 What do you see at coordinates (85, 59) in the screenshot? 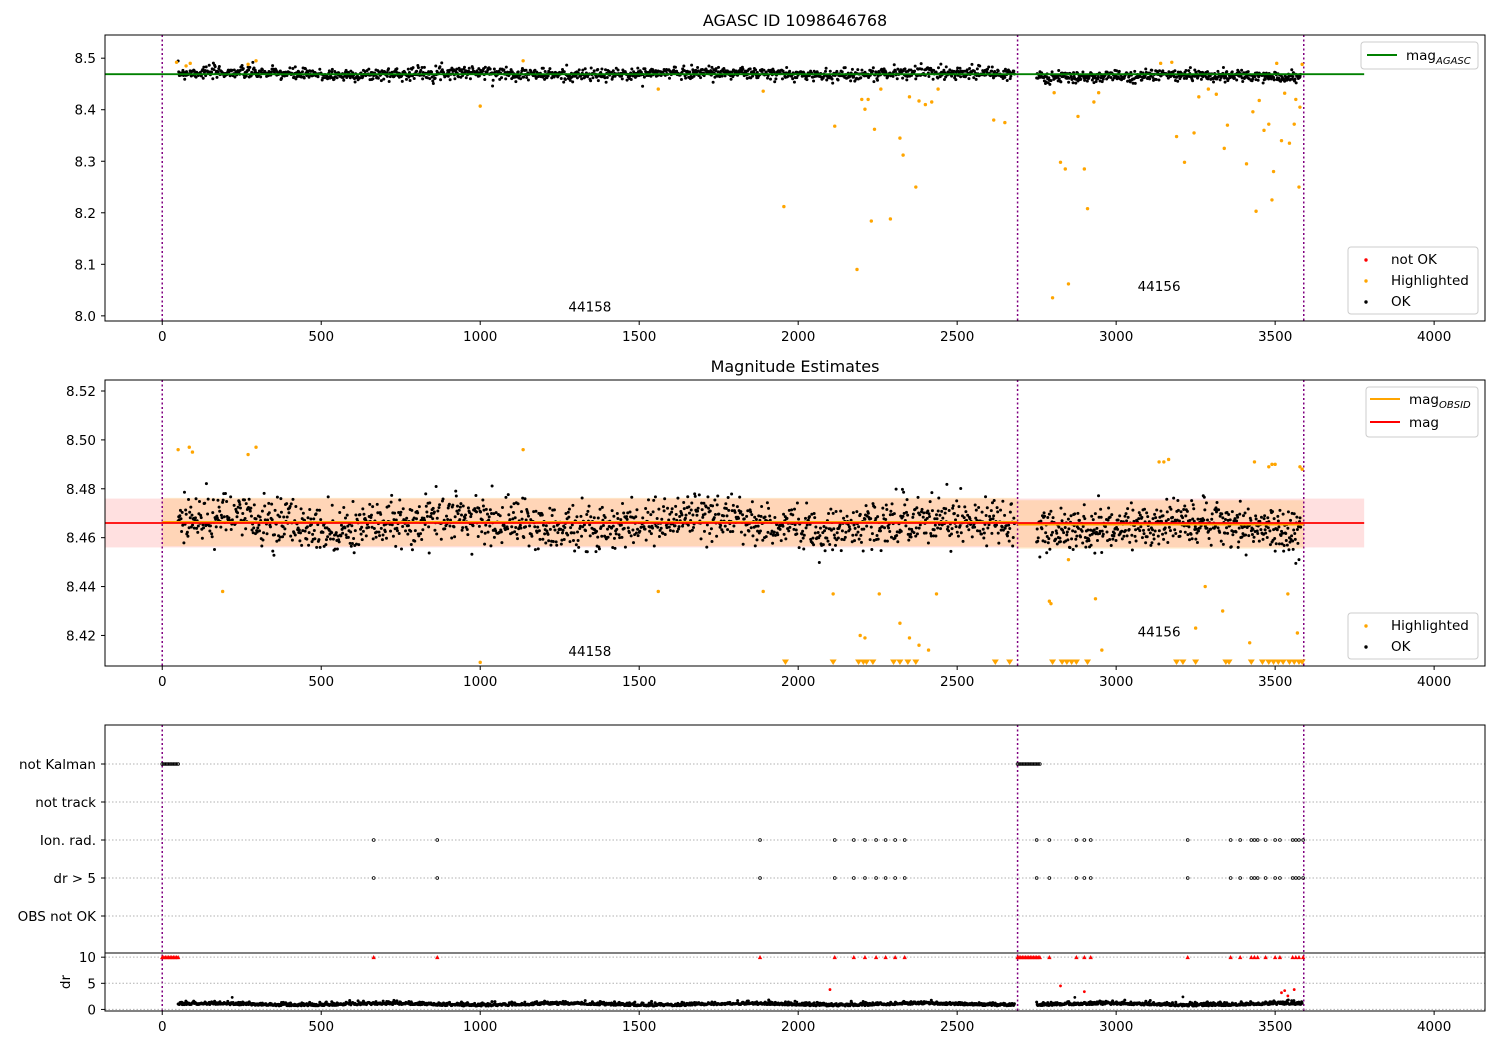
I see `agasc-y-tick-label-5: 8.5` at bounding box center [85, 59].